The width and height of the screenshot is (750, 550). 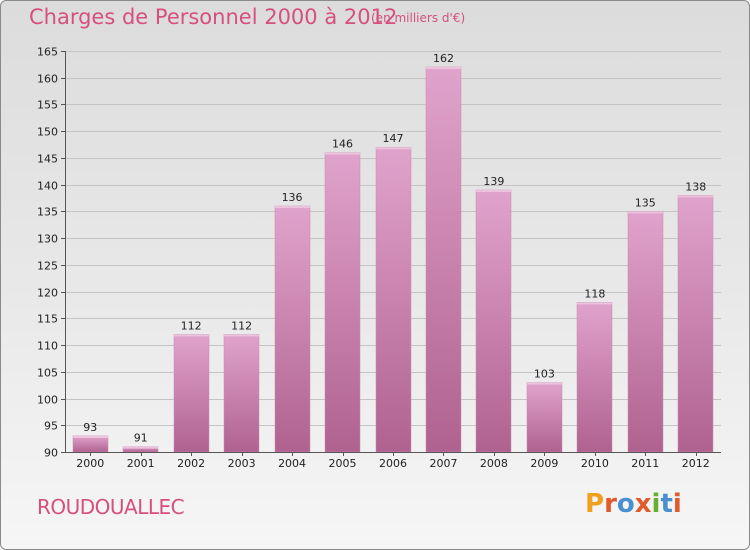 I want to click on bar-2005, so click(x=342, y=302).